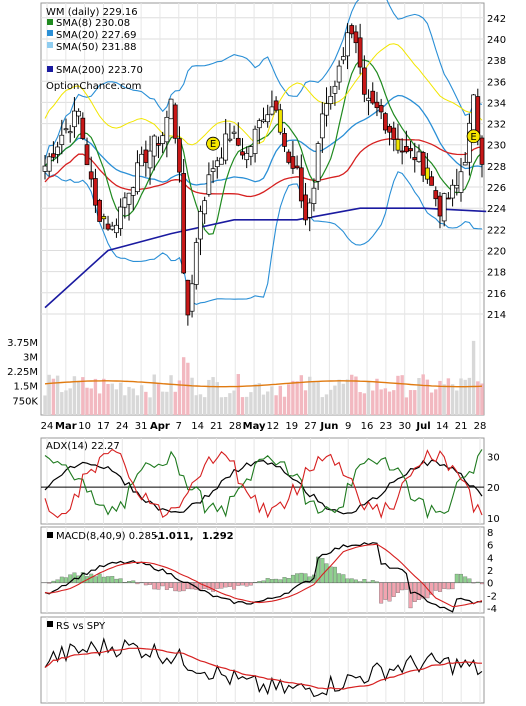 This screenshot has height=706, width=526. What do you see at coordinates (47, 426) in the screenshot?
I see `x-tick-label: 24` at bounding box center [47, 426].